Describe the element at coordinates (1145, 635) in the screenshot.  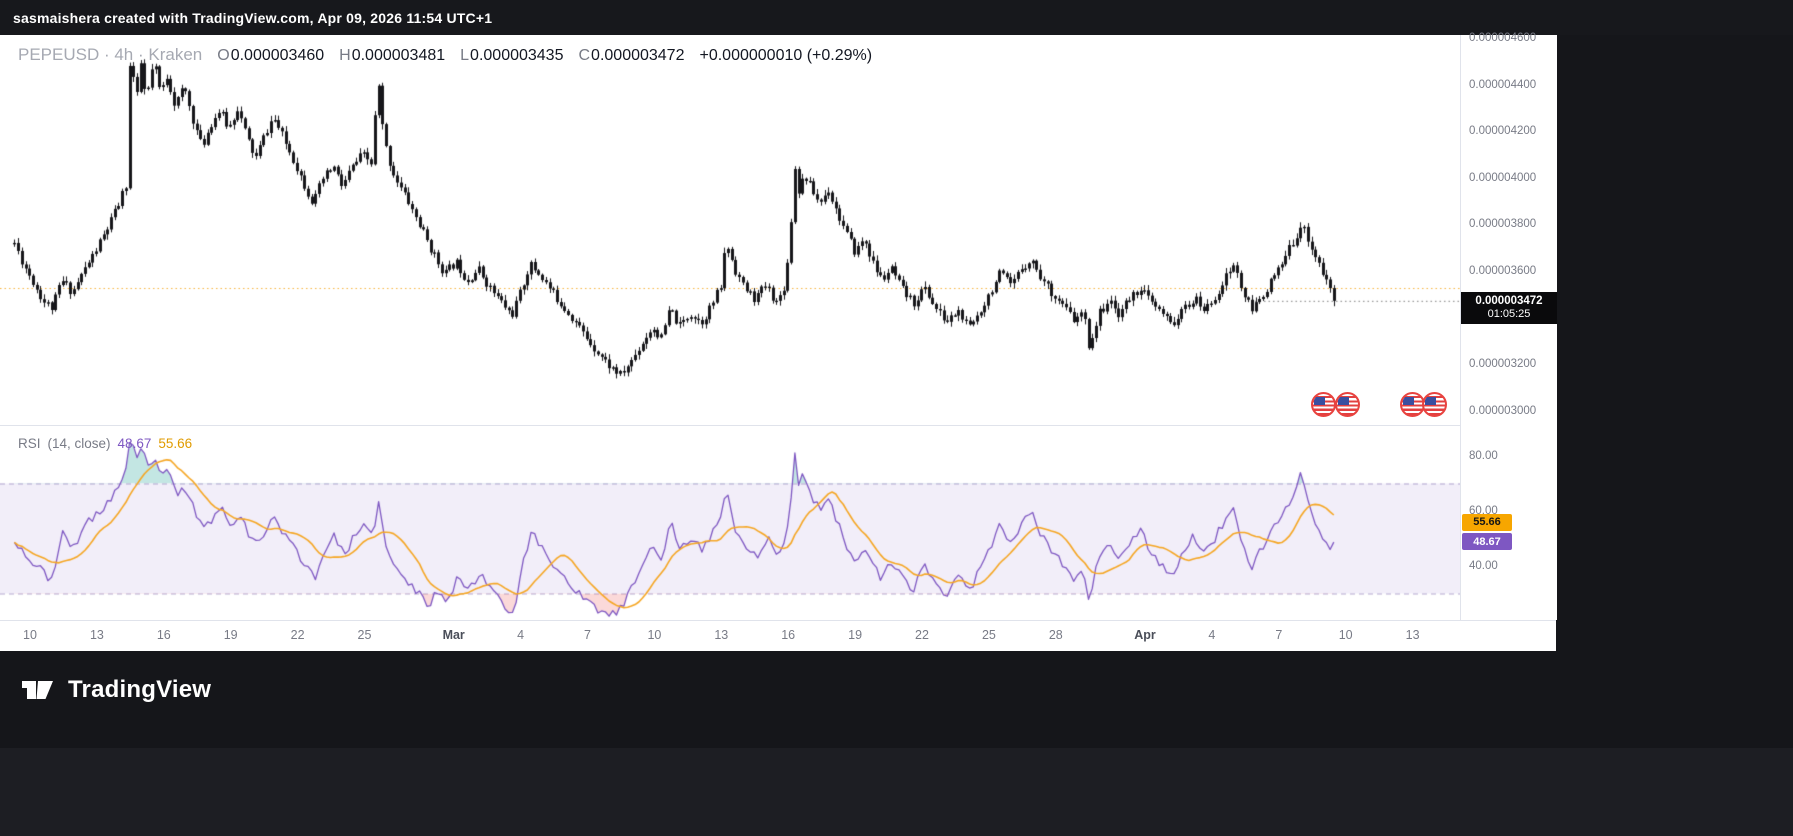
I see `time-tick-label: Apr` at that location.